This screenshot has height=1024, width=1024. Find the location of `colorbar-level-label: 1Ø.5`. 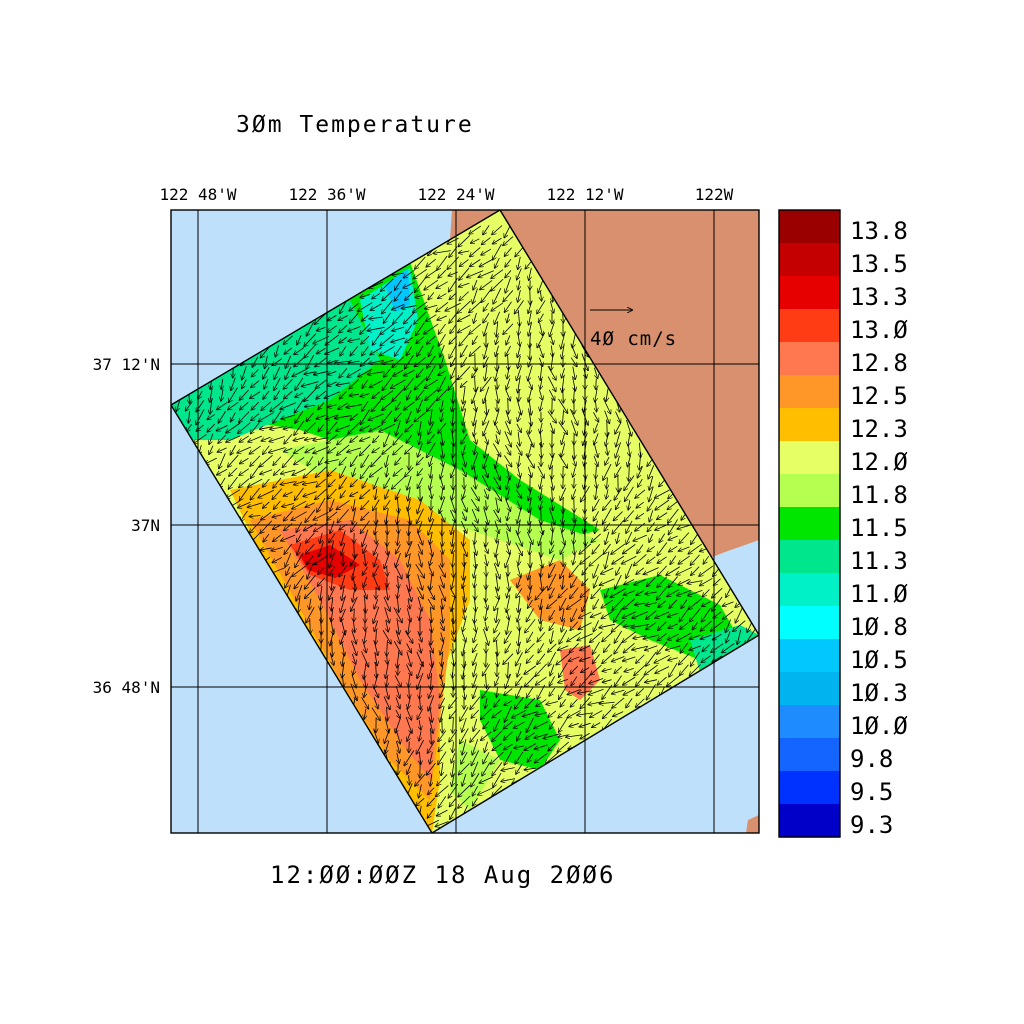

colorbar-level-label: 1Ø.5 is located at coordinates (879, 660).